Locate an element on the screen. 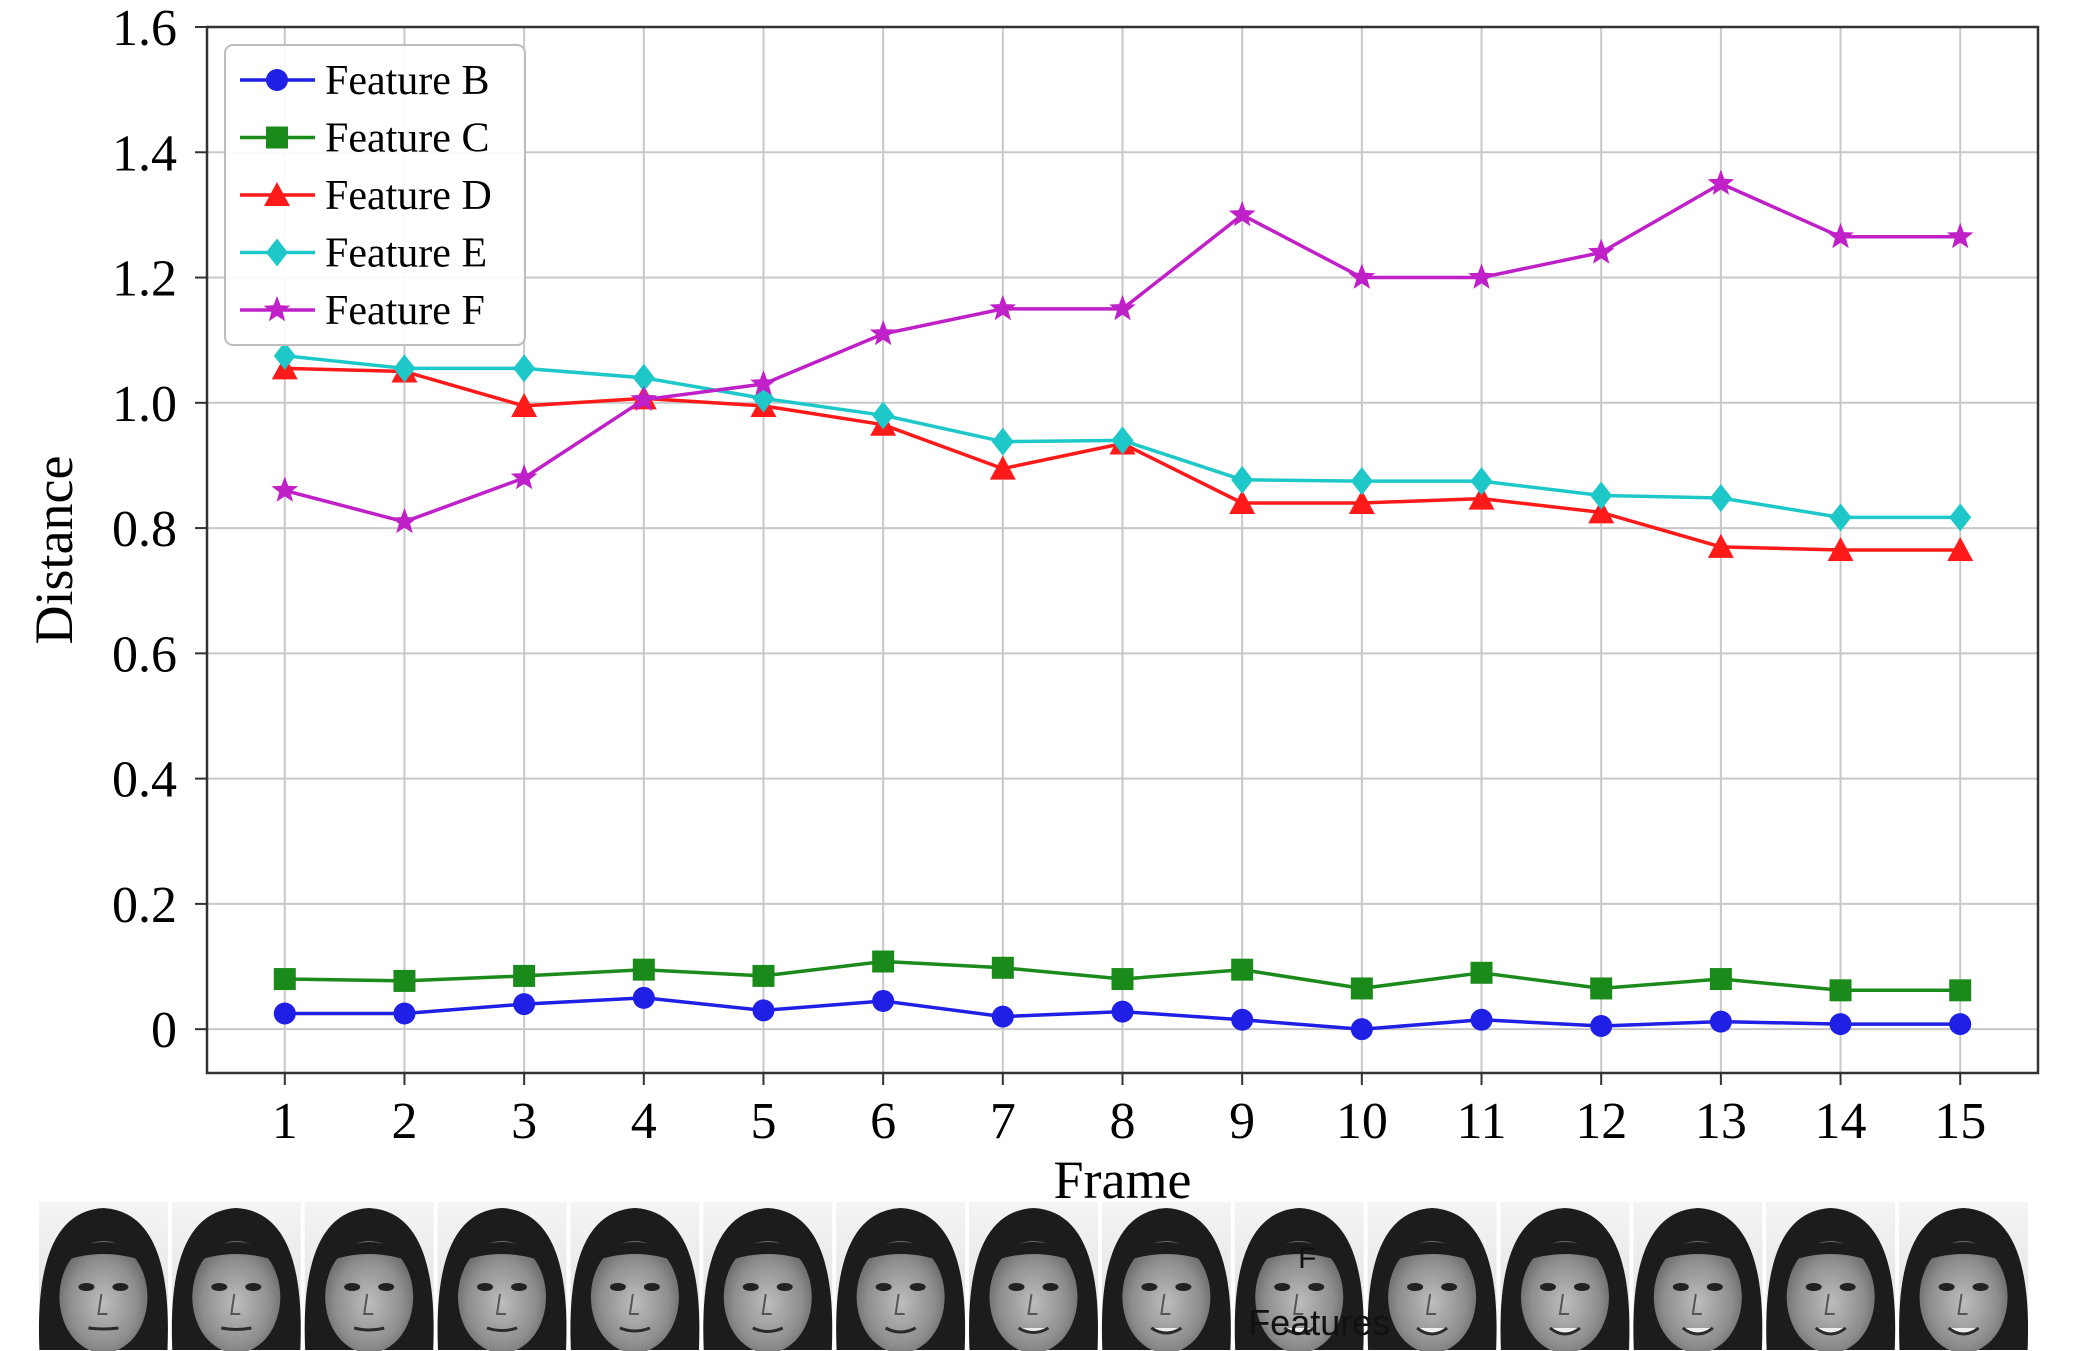 The width and height of the screenshot is (2079, 1351). x-tick-label: 14 is located at coordinates (1841, 1121).